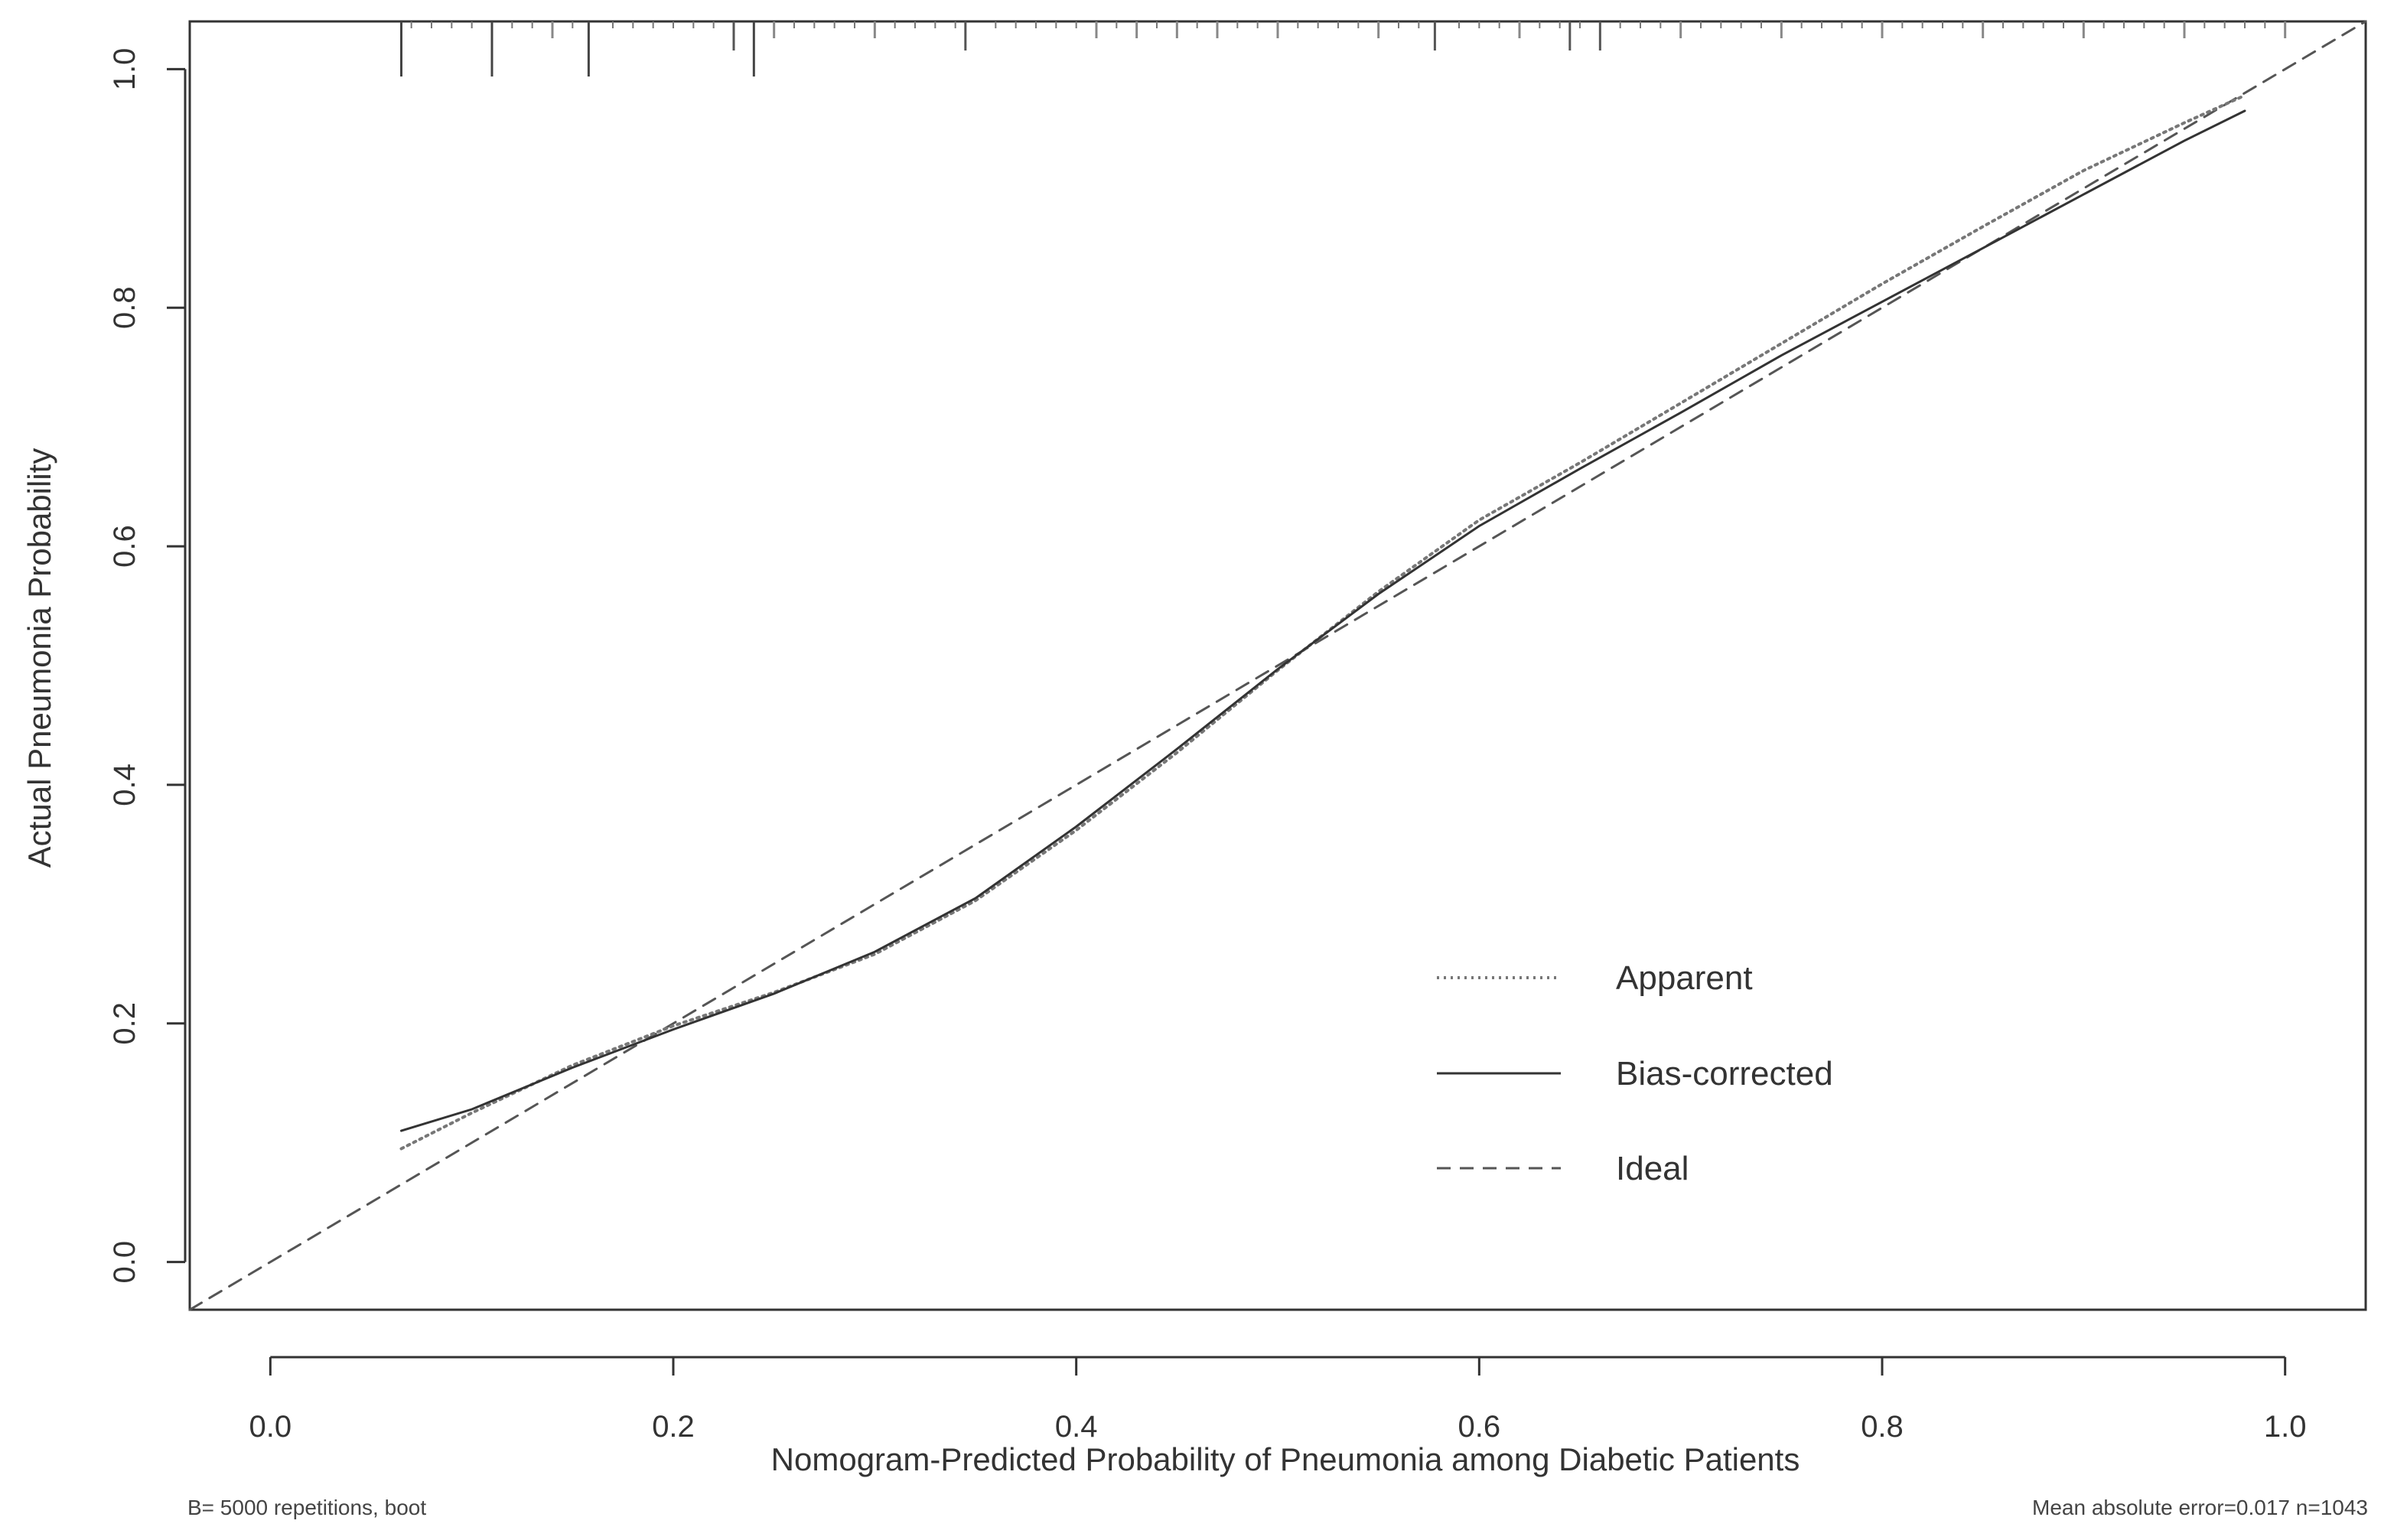  Describe the element at coordinates (2285, 1427) in the screenshot. I see `x-tick-label: 1.0` at that location.